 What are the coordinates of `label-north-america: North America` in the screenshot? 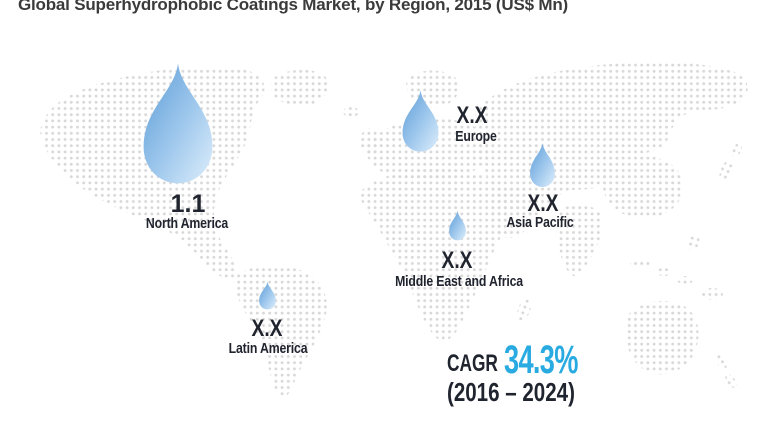 It's located at (187, 223).